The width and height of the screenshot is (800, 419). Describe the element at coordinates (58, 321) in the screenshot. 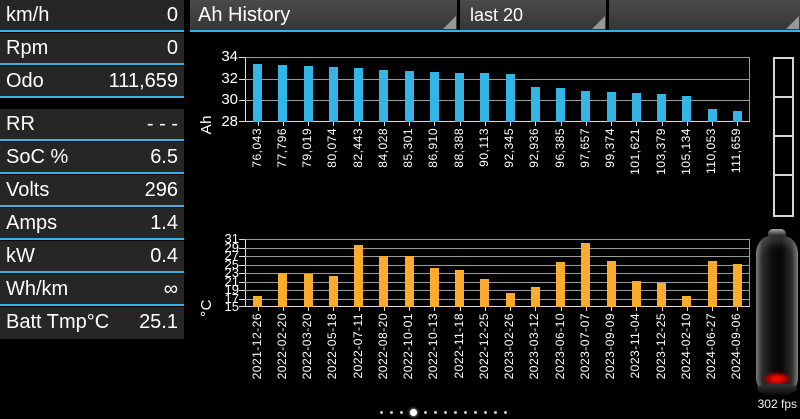

I see `telemetry-label: Batt Tmp°C` at that location.